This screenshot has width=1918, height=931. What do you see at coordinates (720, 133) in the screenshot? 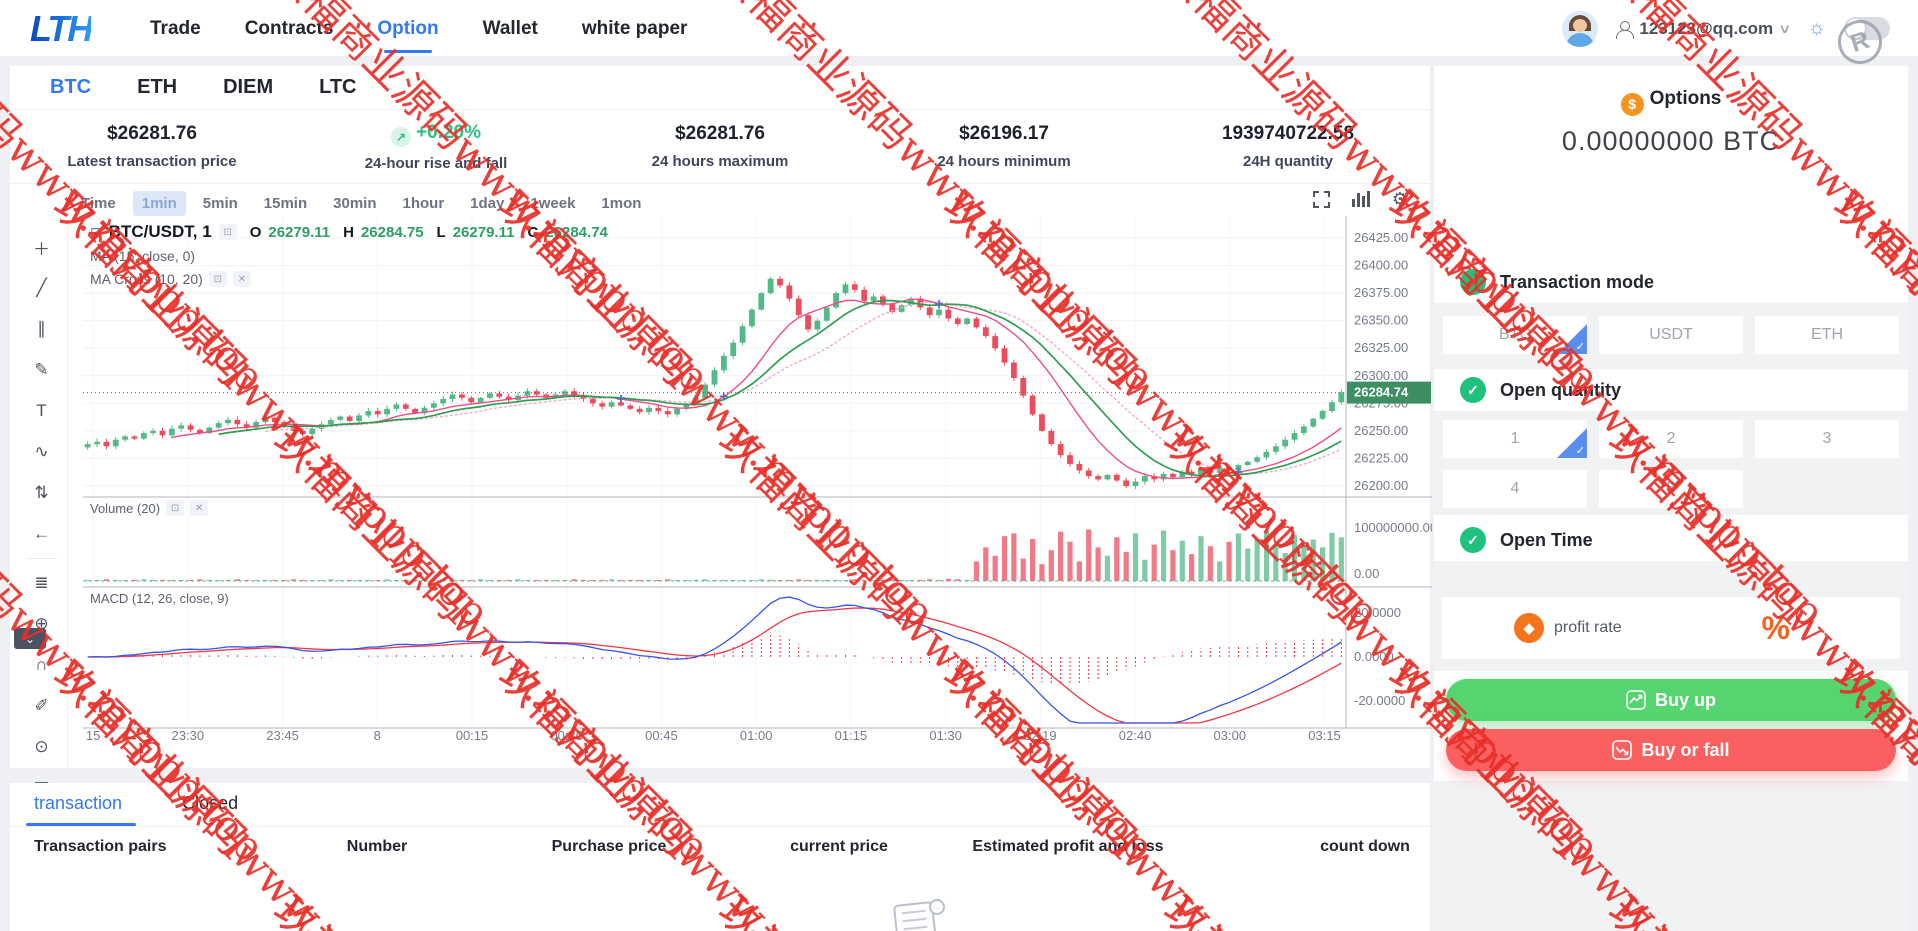
I see `stat-value: $26281.76` at bounding box center [720, 133].